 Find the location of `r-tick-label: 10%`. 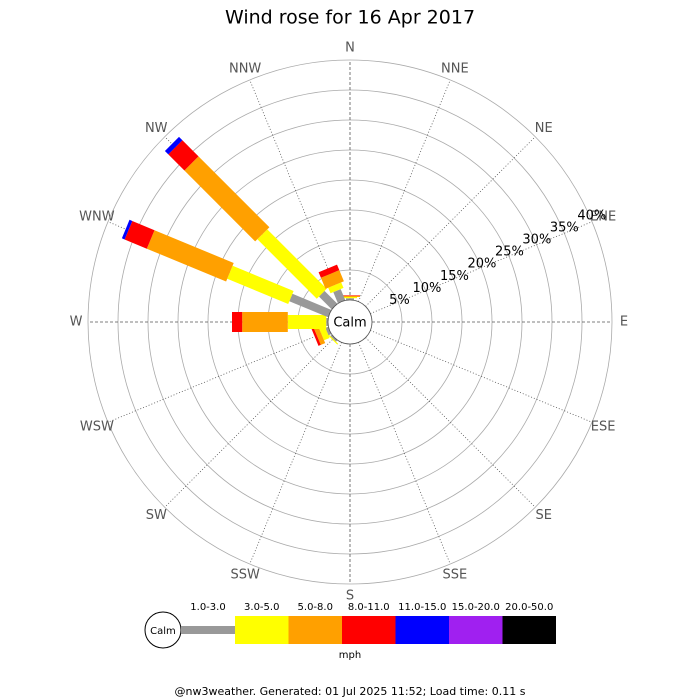

r-tick-label: 10% is located at coordinates (426, 288).